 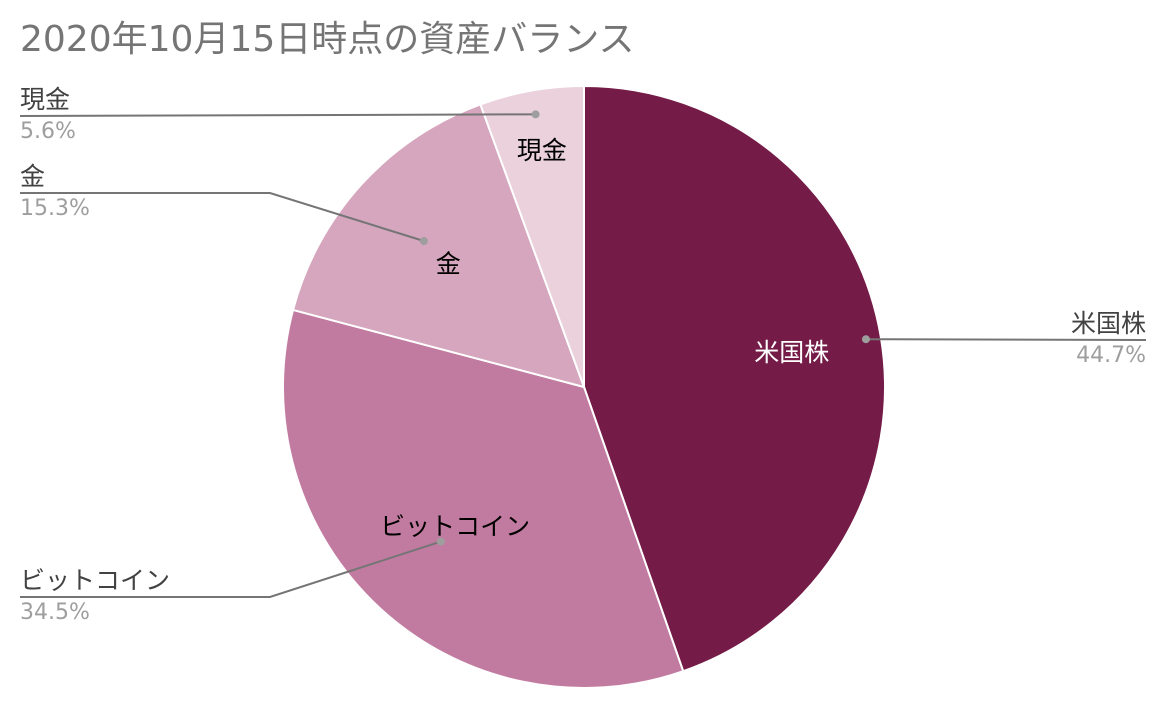 I want to click on callout-line-us-stock, so click(x=1006, y=339).